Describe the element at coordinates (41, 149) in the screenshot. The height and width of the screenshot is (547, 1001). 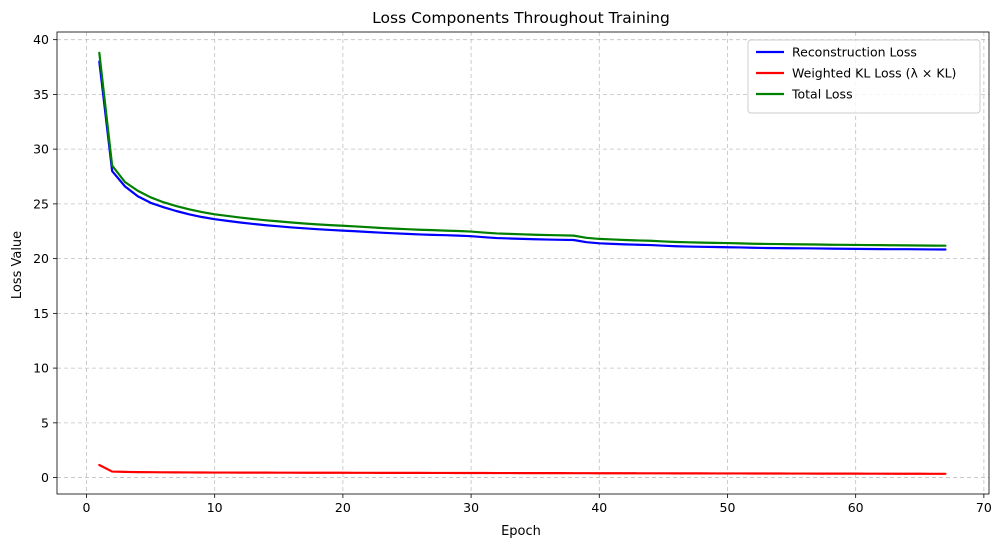
I see `y-tick-label: 30` at that location.